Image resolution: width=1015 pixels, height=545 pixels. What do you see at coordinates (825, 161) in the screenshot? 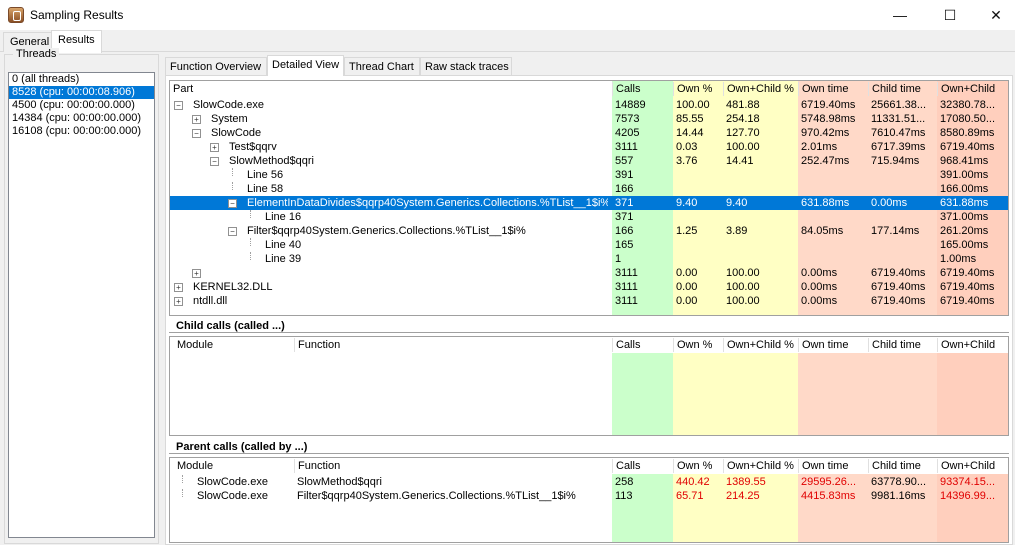
I see `own-time-cell: 252.47ms` at bounding box center [825, 161].